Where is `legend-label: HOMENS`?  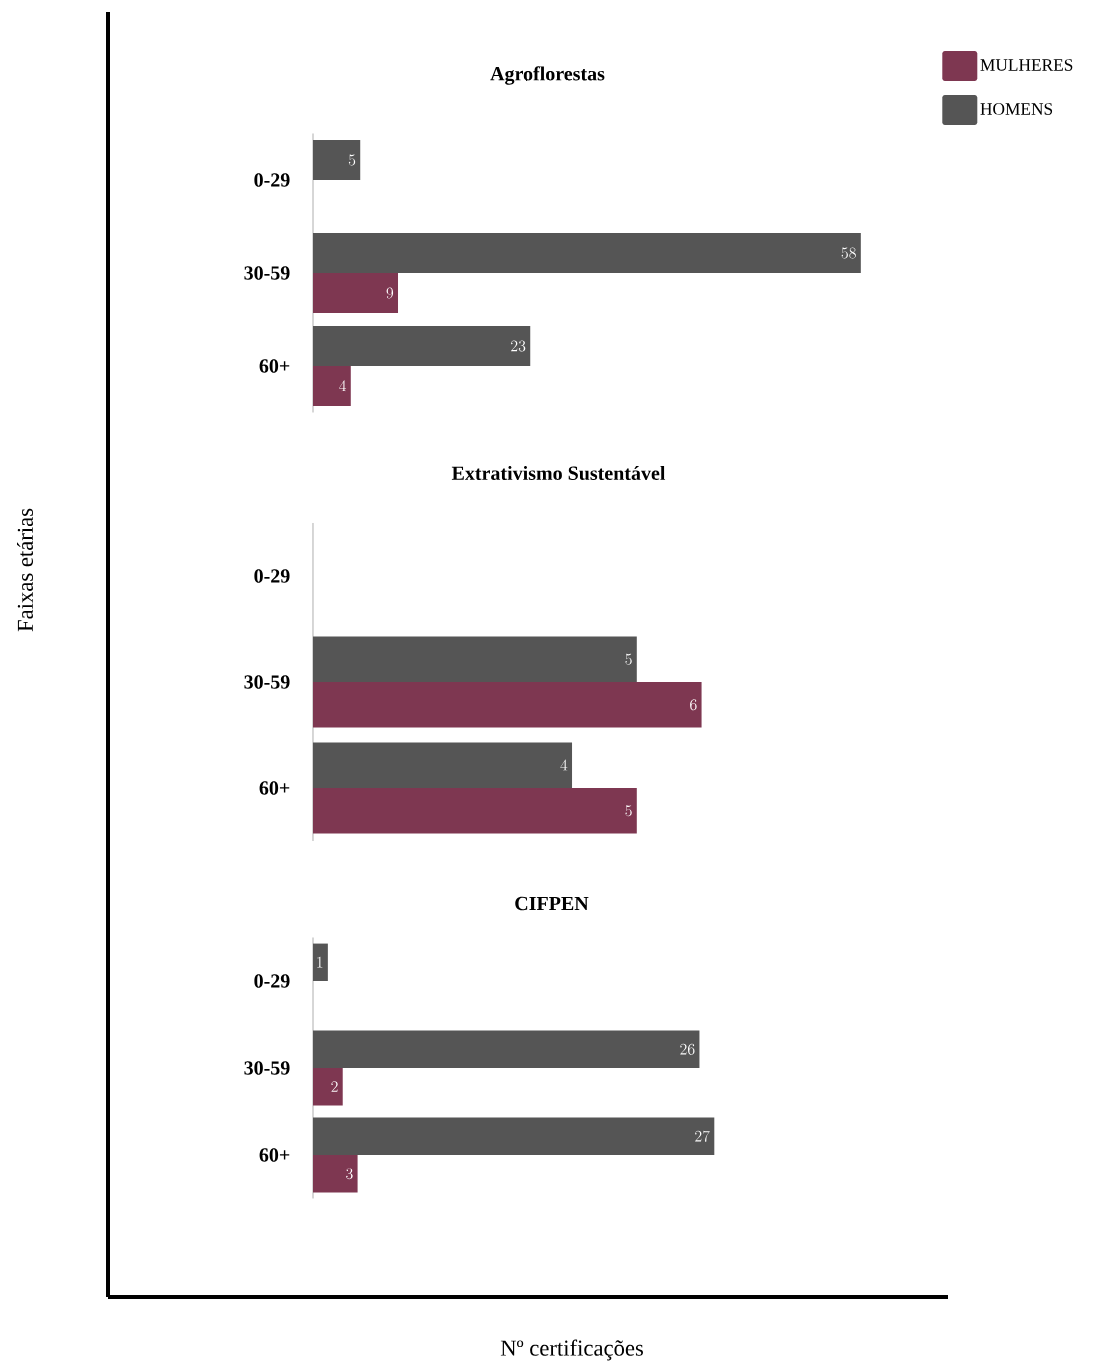
legend-label: HOMENS is located at coordinates (1016, 109).